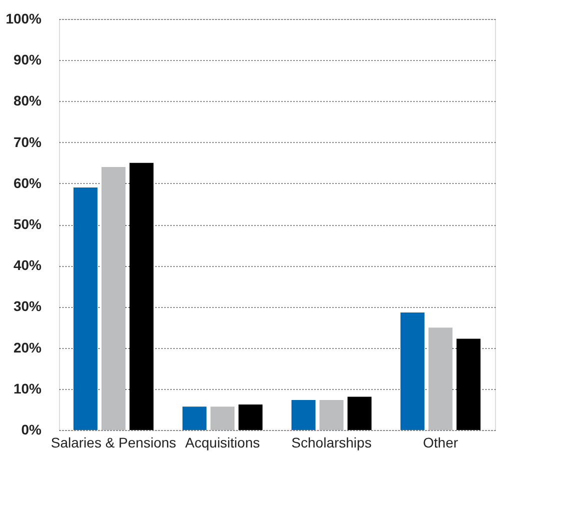 The image size is (585, 523). What do you see at coordinates (27, 224) in the screenshot?
I see `y-tick-label: 50%` at bounding box center [27, 224].